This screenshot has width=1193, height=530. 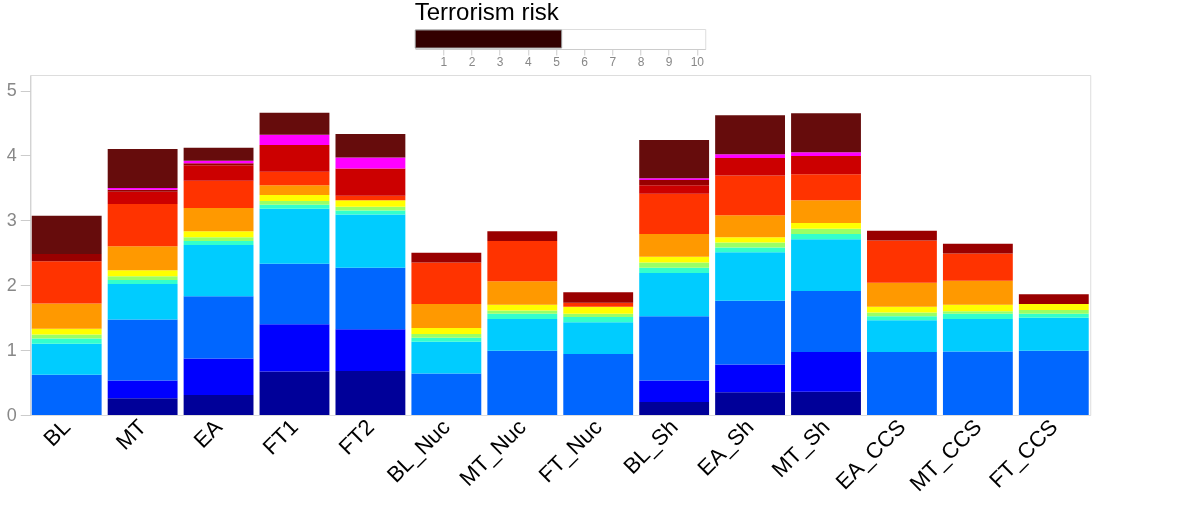 I want to click on x-tick-label: FT1, so click(x=280, y=437).